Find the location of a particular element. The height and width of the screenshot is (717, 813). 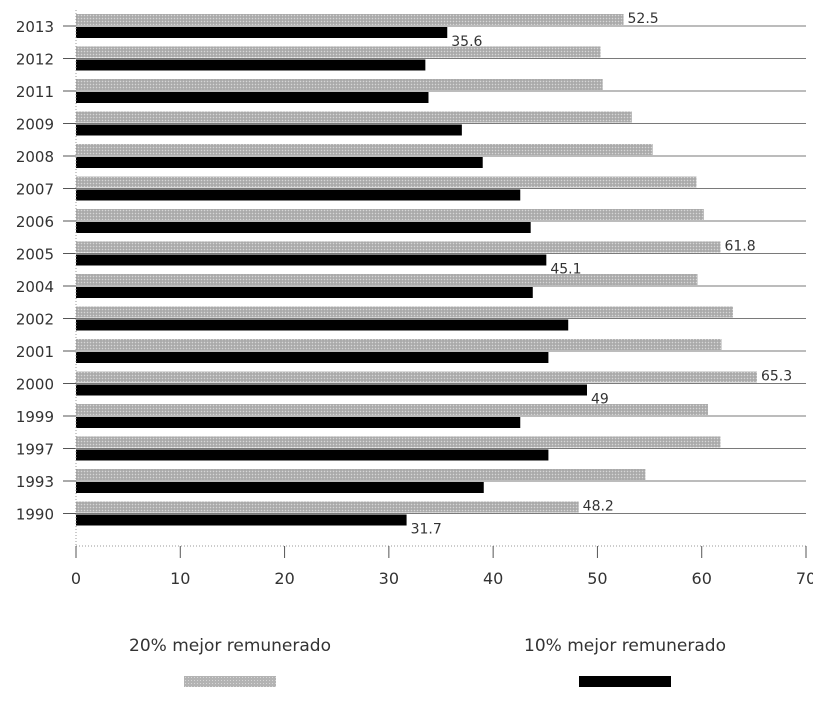

y-tick-label: 1997 is located at coordinates (35, 450).